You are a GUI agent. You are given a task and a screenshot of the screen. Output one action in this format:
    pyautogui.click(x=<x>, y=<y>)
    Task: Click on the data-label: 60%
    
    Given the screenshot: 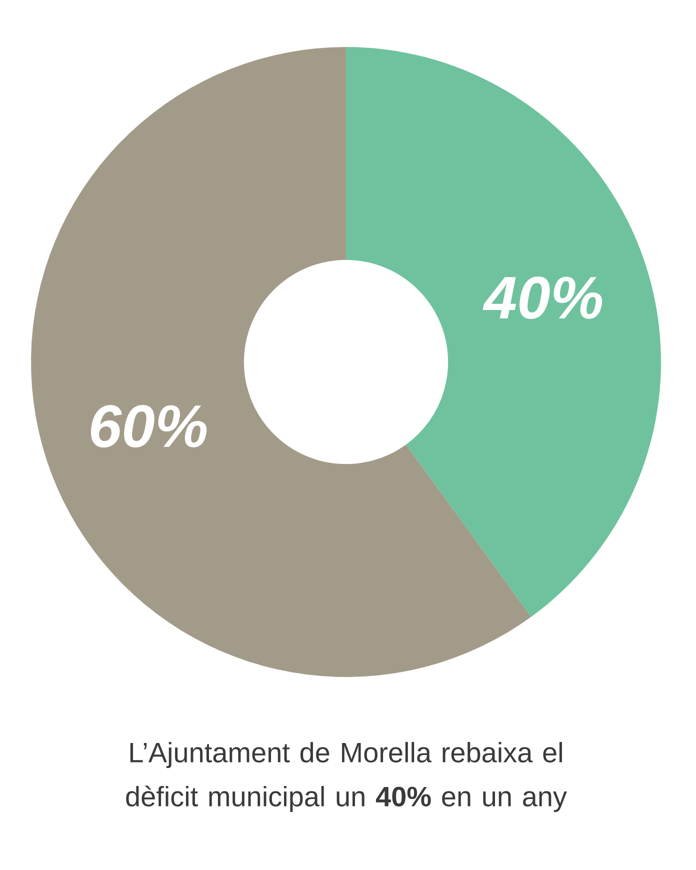 What is the action you would take?
    pyautogui.click(x=149, y=426)
    